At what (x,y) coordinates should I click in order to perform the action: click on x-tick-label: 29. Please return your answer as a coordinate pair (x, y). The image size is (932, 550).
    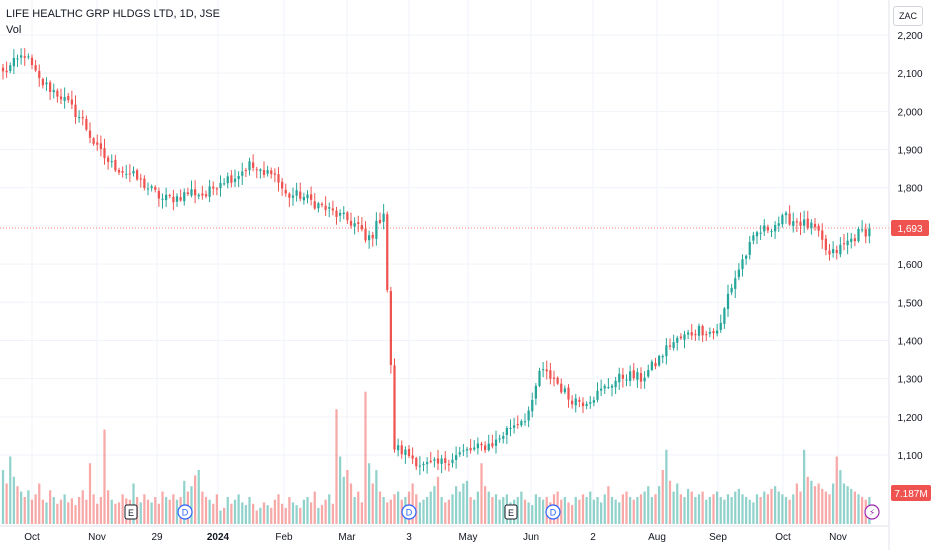
    Looking at the image, I should click on (157, 537).